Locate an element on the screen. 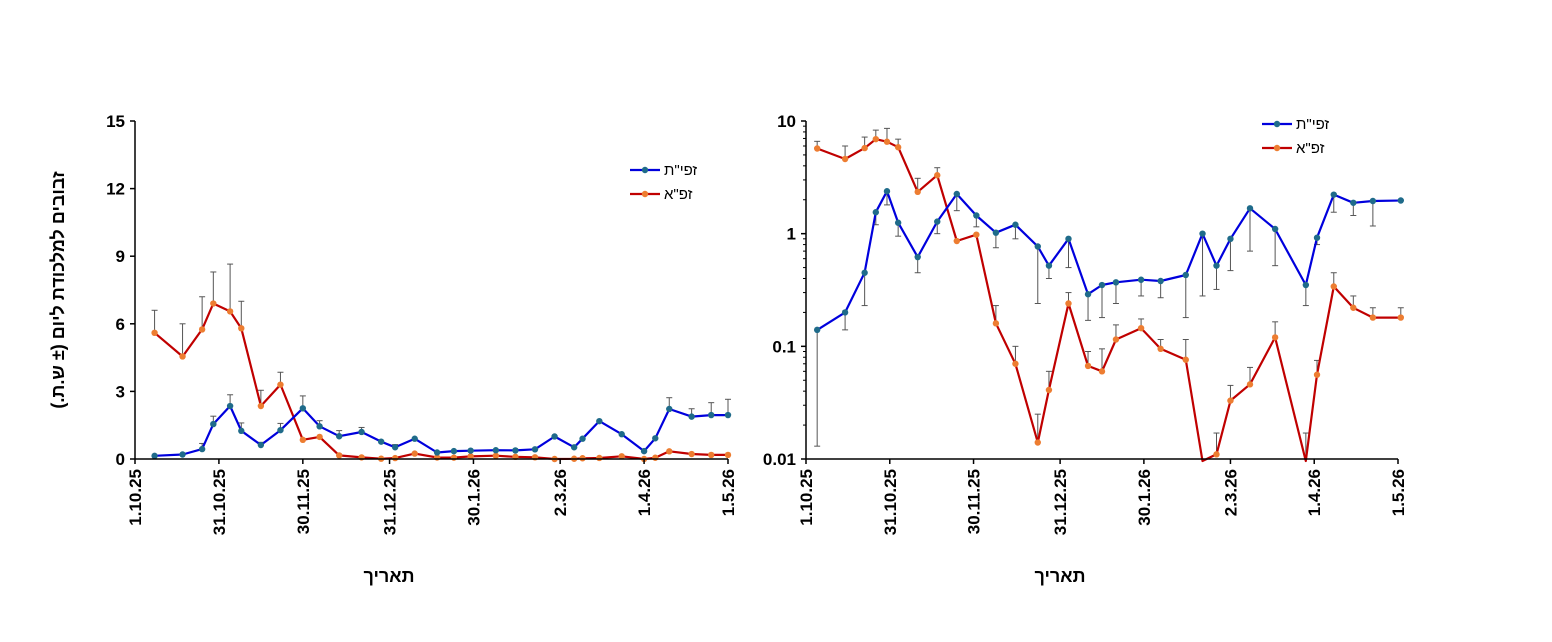 The width and height of the screenshot is (1552, 642). y-tick-label: 10 is located at coordinates (786, 121).